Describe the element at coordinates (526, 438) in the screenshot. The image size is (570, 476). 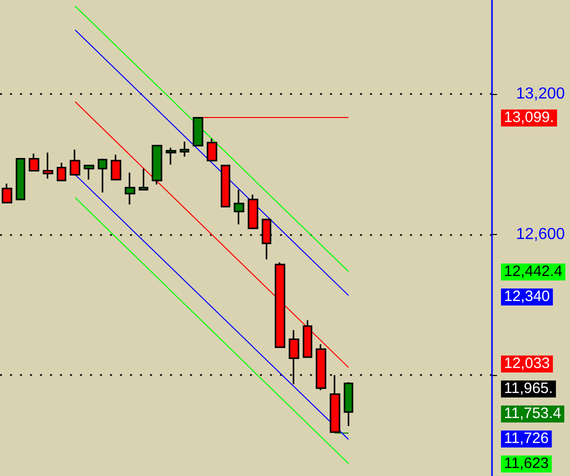
I see `text: 11,726` at that location.